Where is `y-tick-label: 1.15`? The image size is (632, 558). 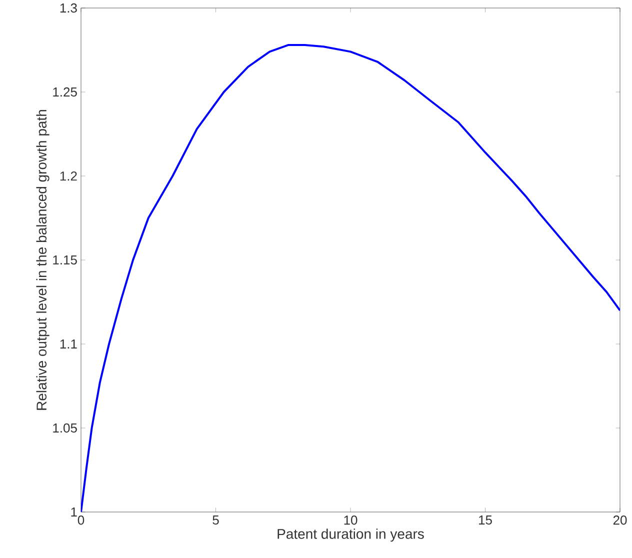 y-tick-label: 1.15 is located at coordinates (65, 260).